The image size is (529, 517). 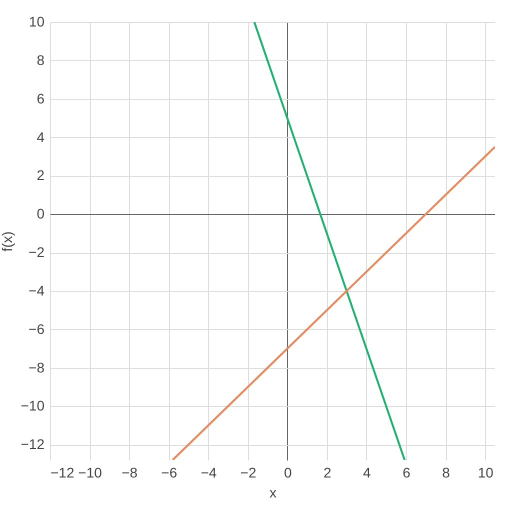 What do you see at coordinates (32, 406) in the screenshot?
I see `y-tick-label: −10` at bounding box center [32, 406].